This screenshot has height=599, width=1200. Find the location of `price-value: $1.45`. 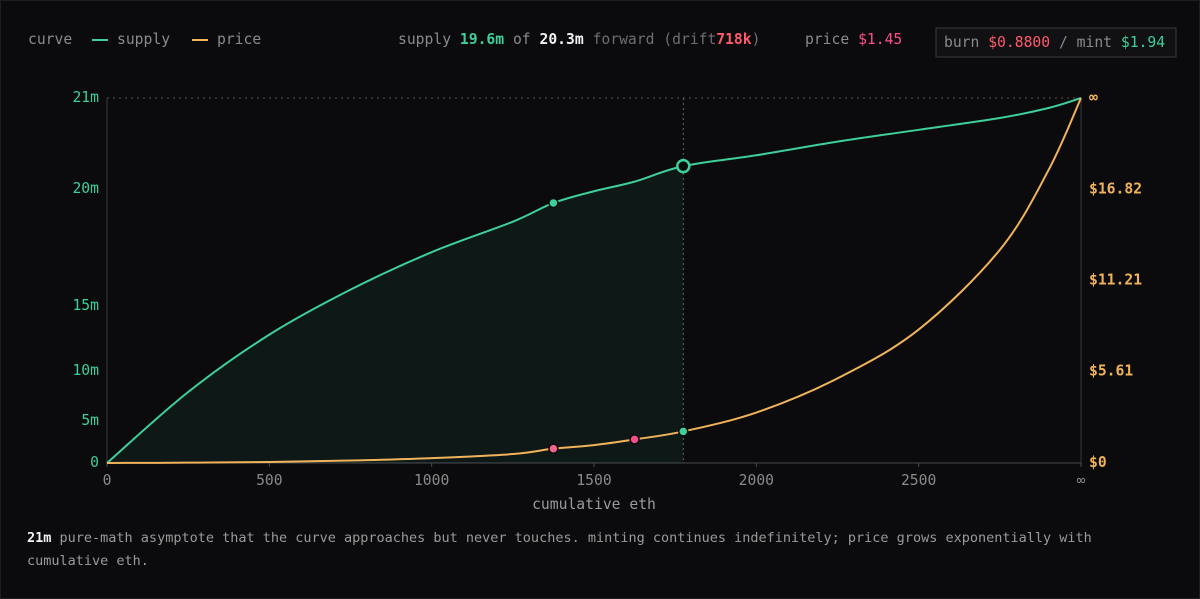

price-value: $1.45 is located at coordinates (880, 39).